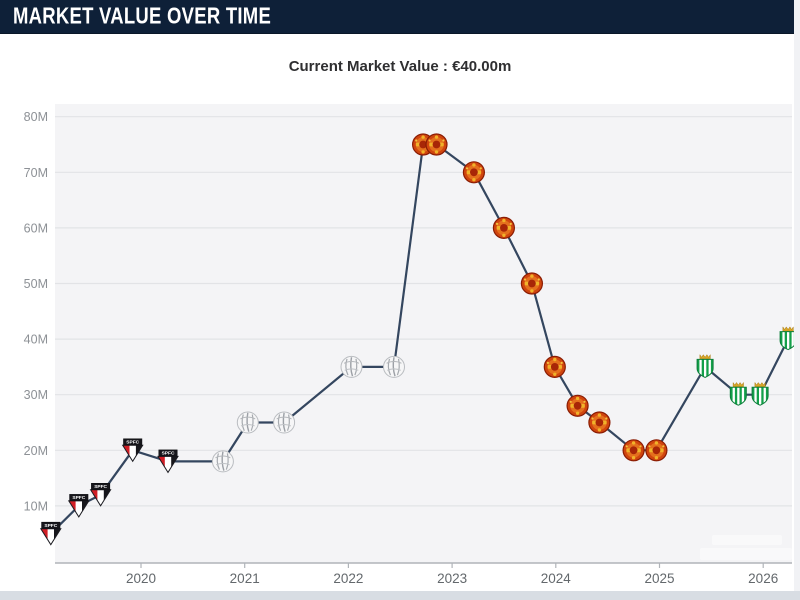 The height and width of the screenshot is (600, 800). What do you see at coordinates (452, 578) in the screenshot?
I see `x-tick-label: 2023` at bounding box center [452, 578].